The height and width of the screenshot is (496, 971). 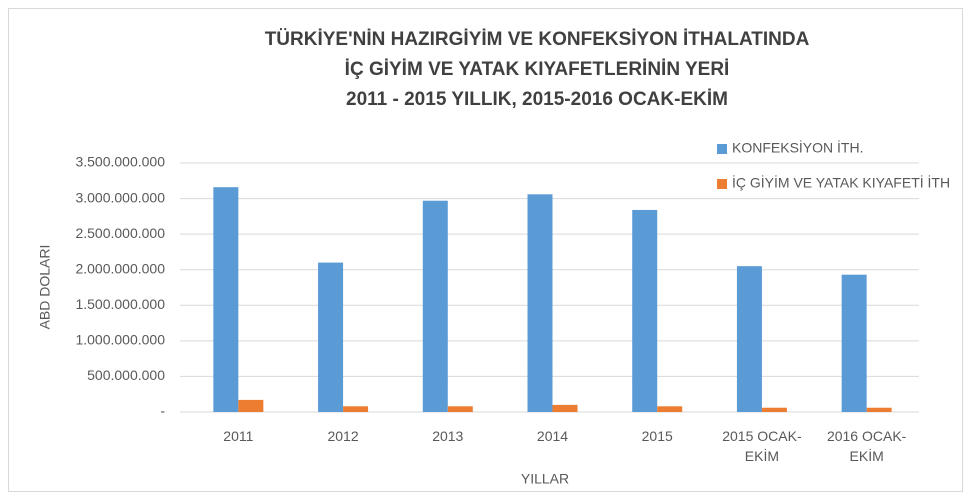 I want to click on y-axis-label: ABD DOLARI, so click(x=45, y=287).